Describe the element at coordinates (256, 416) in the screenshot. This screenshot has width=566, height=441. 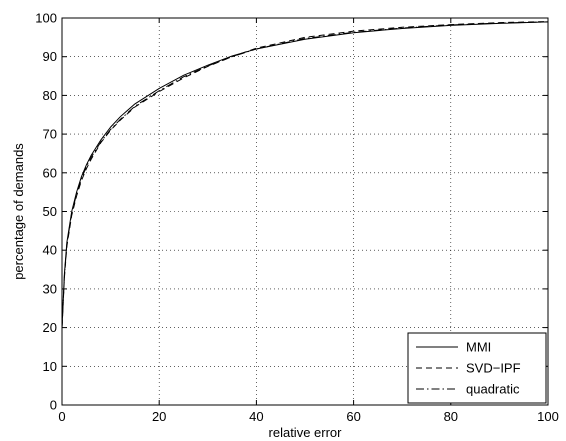
I see `x-tick-label: 40` at that location.